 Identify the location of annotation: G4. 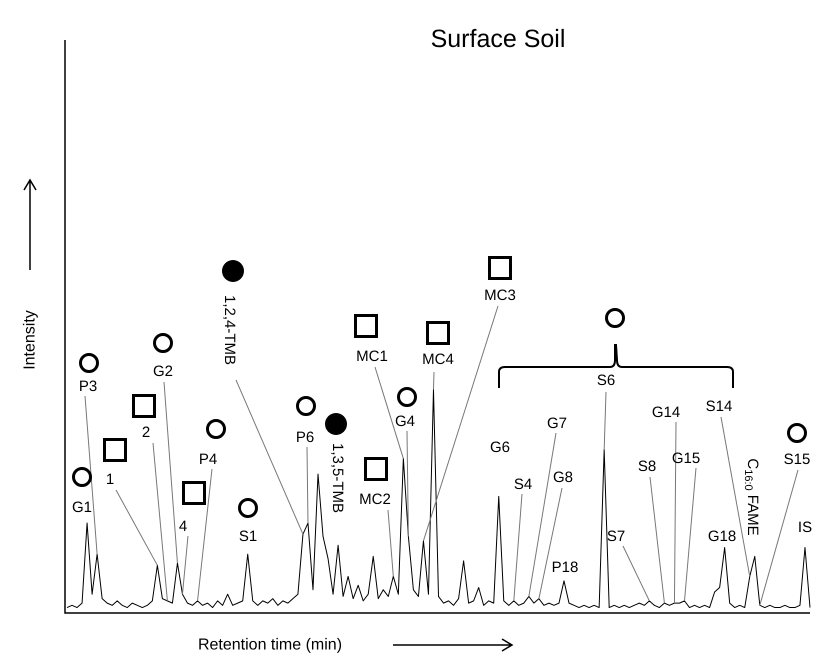
(405, 421).